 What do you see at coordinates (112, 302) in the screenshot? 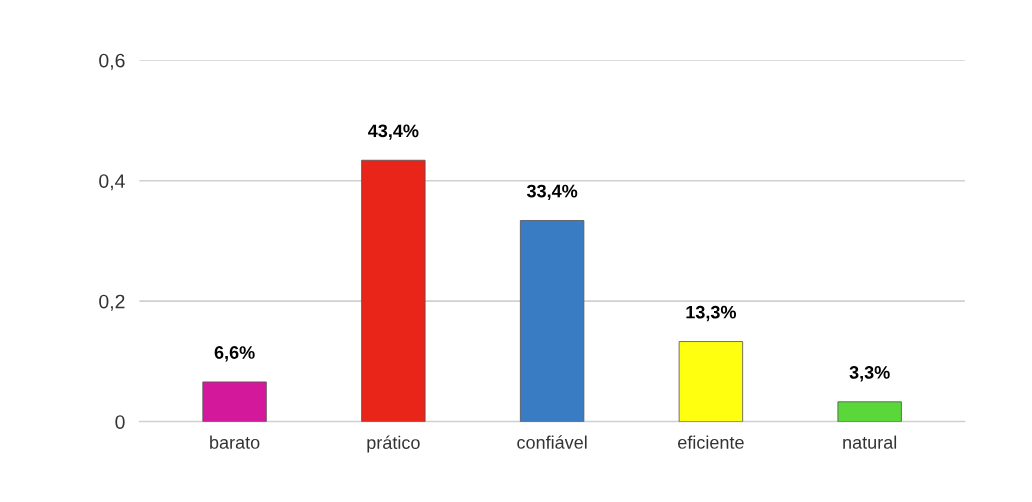
I see `y-tick-label: 0,2` at bounding box center [112, 302].